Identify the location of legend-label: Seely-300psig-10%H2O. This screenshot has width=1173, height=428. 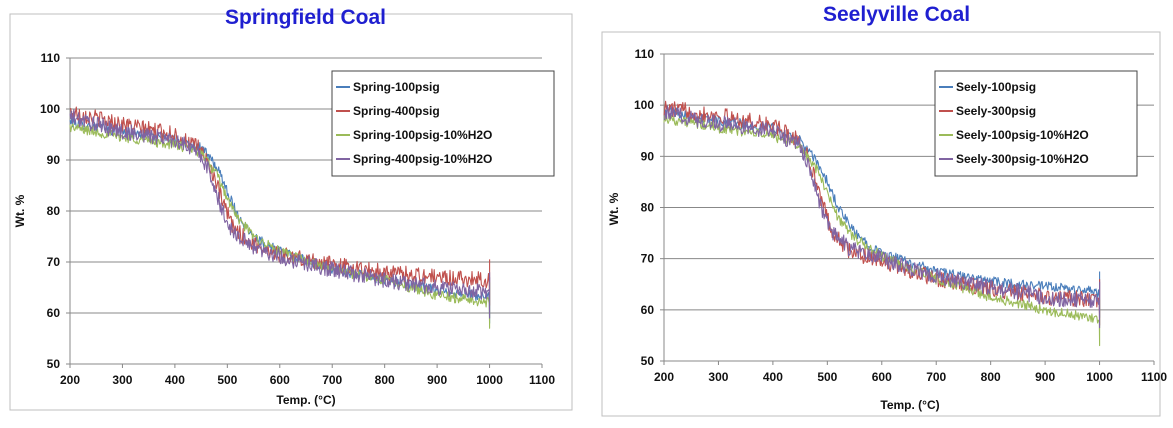
(1022, 159).